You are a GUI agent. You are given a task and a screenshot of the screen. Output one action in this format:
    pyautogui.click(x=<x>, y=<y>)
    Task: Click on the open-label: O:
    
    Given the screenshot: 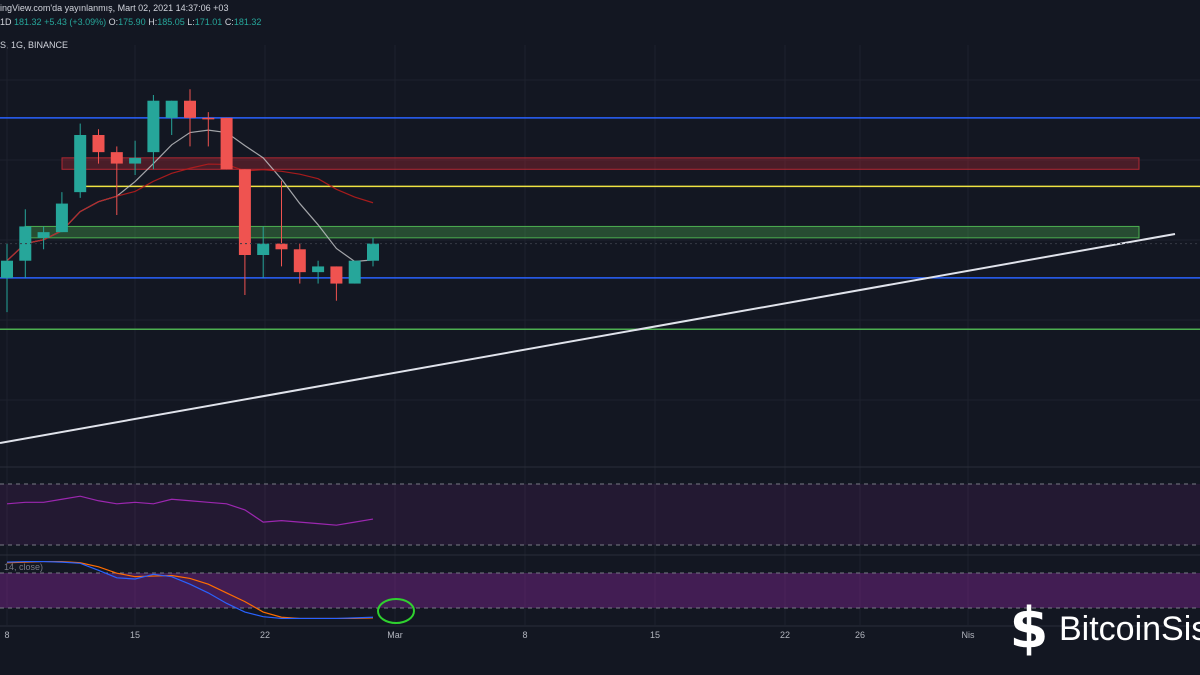 What is the action you would take?
    pyautogui.click(x=113, y=22)
    